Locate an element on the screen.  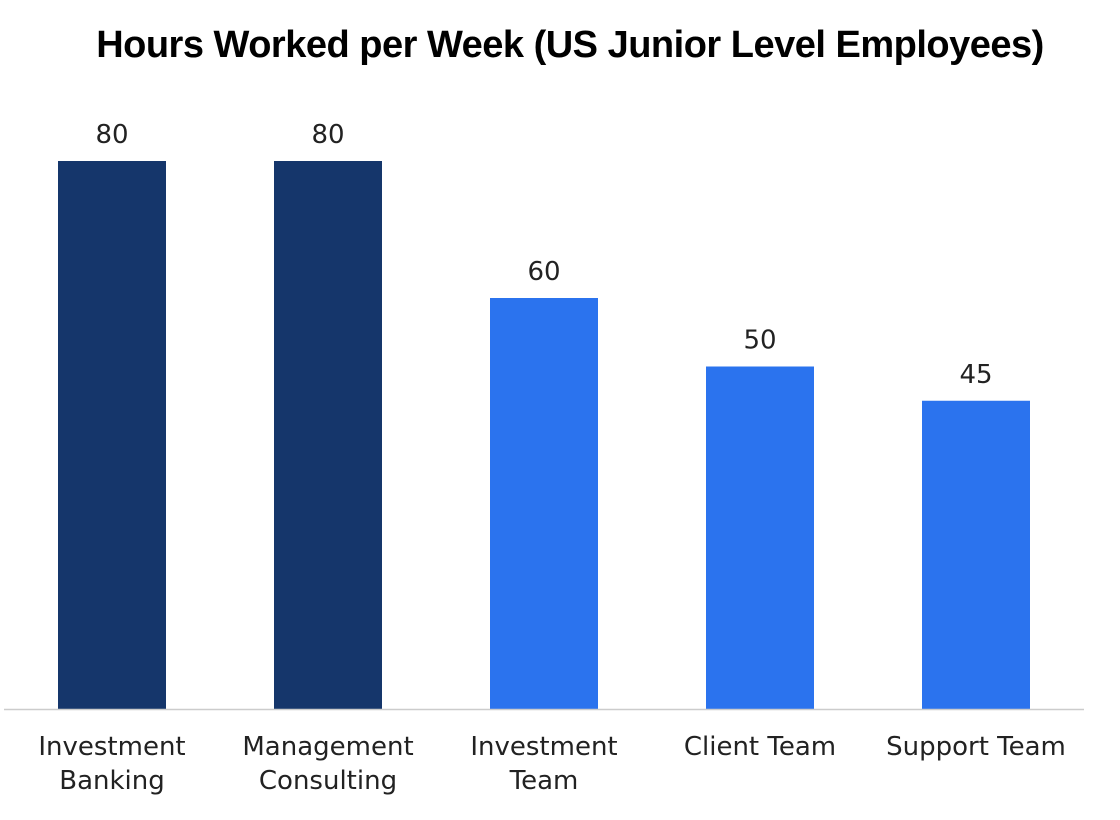
category-label-0-line-1: Banking is located at coordinates (112, 781).